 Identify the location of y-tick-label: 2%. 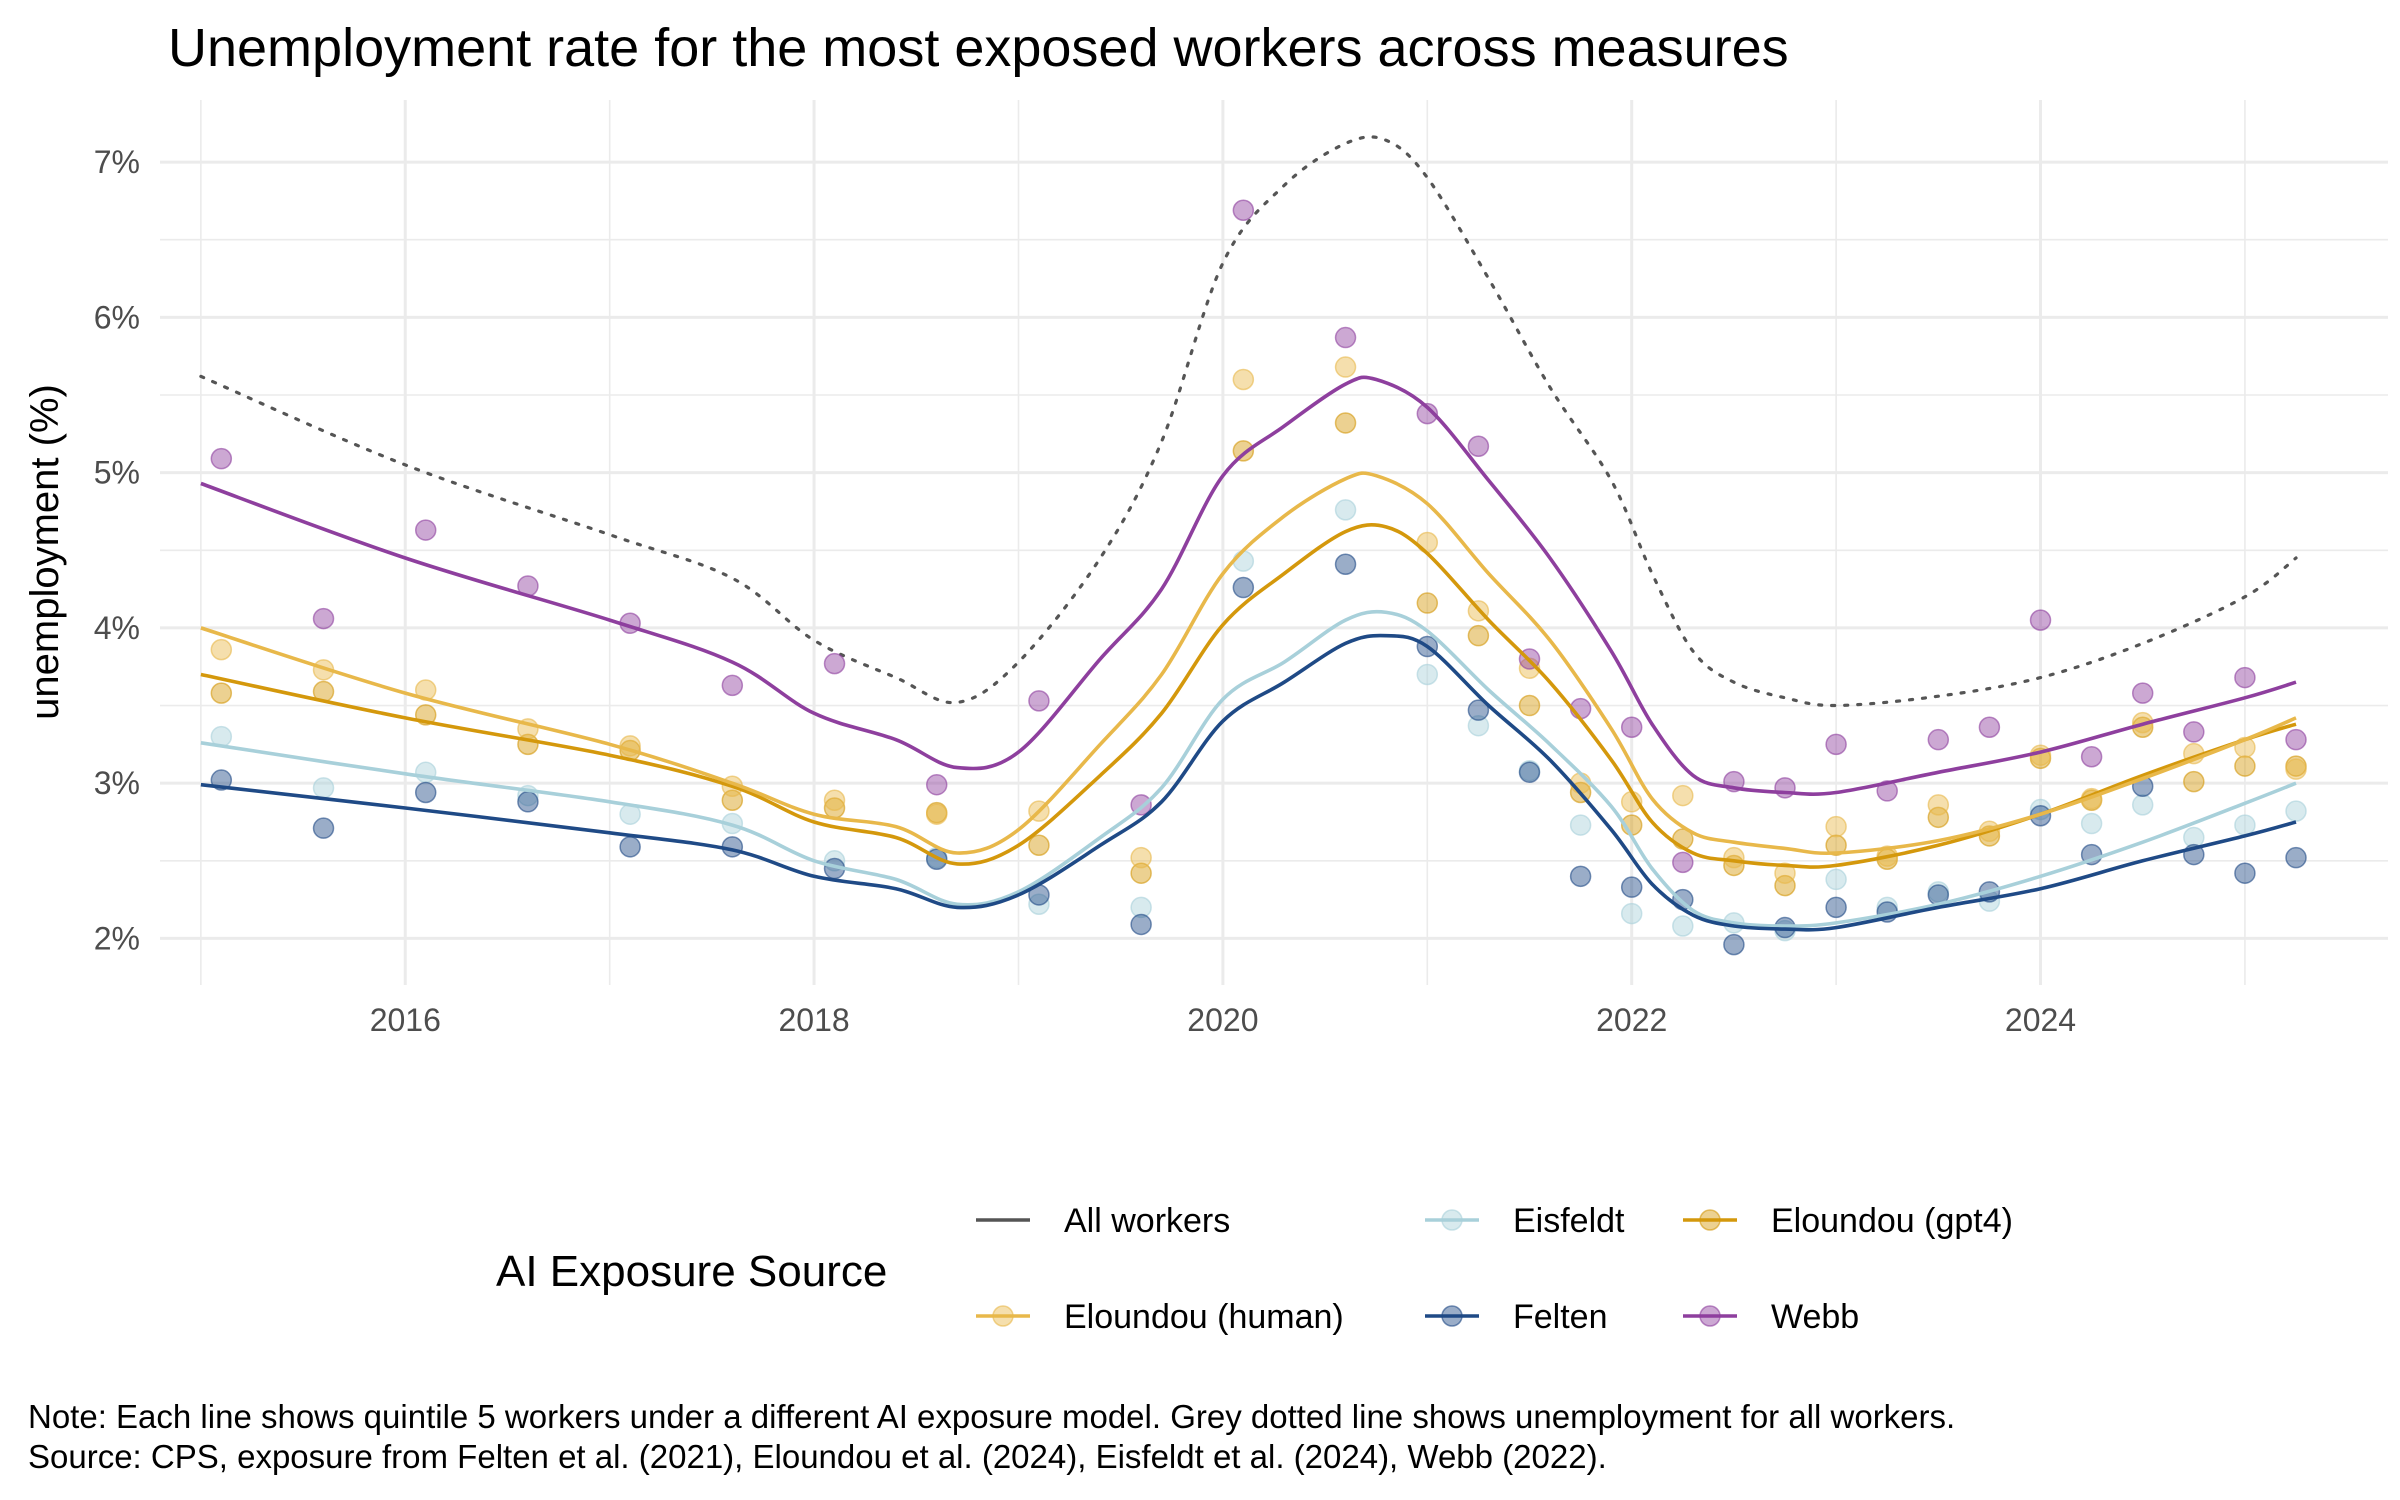
(117, 938).